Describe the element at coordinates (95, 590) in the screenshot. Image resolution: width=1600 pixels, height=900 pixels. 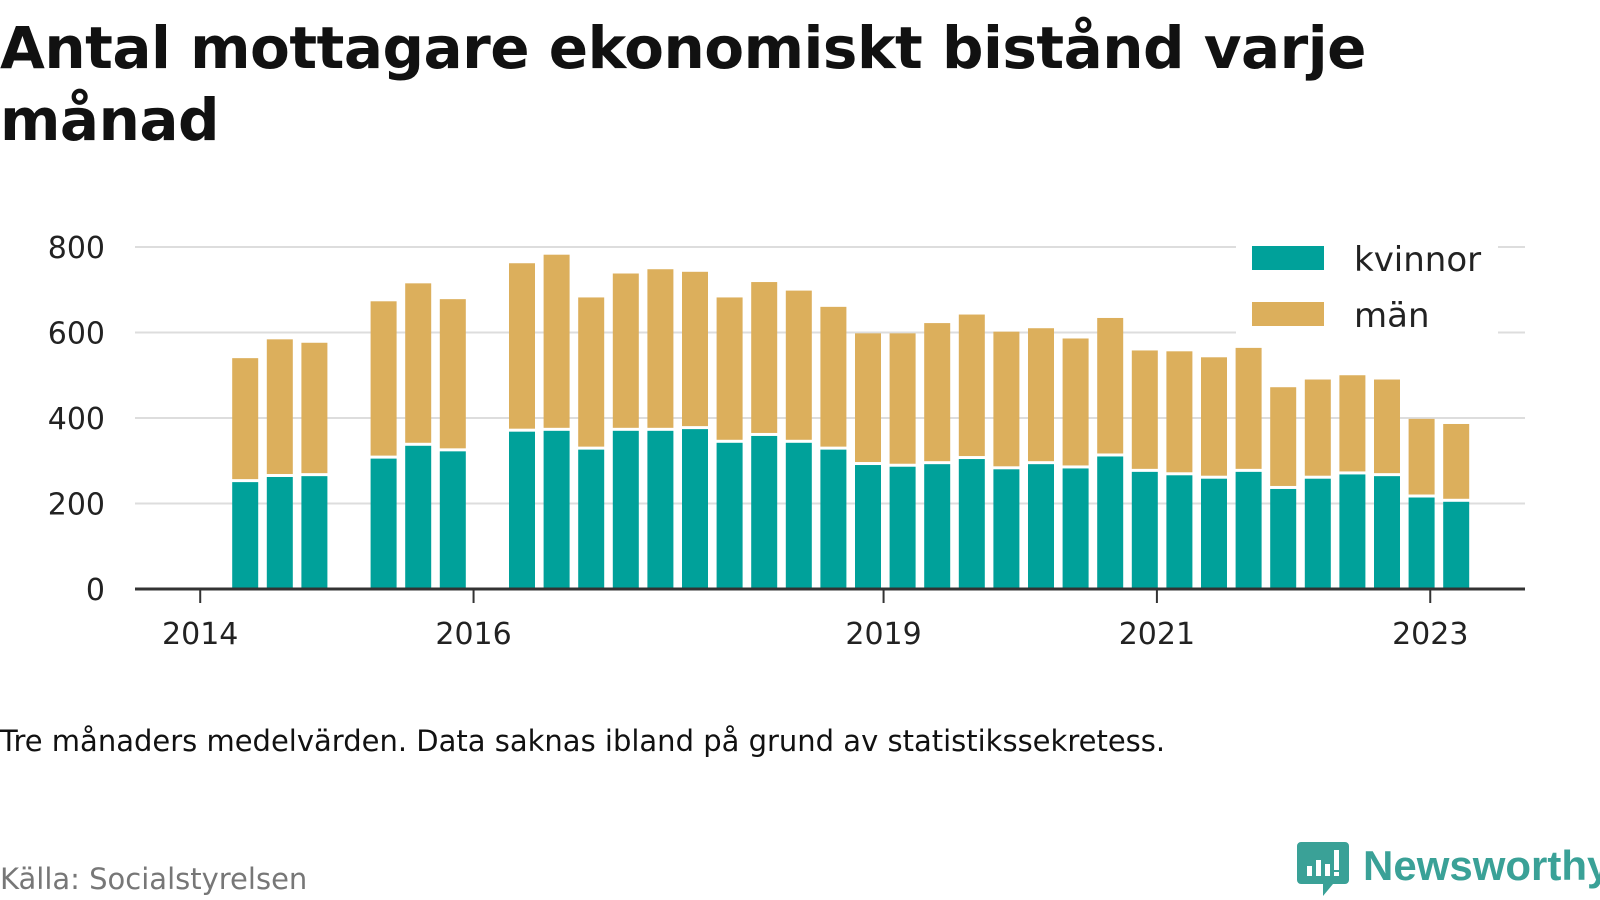
I see `y-tick-label: 0` at that location.